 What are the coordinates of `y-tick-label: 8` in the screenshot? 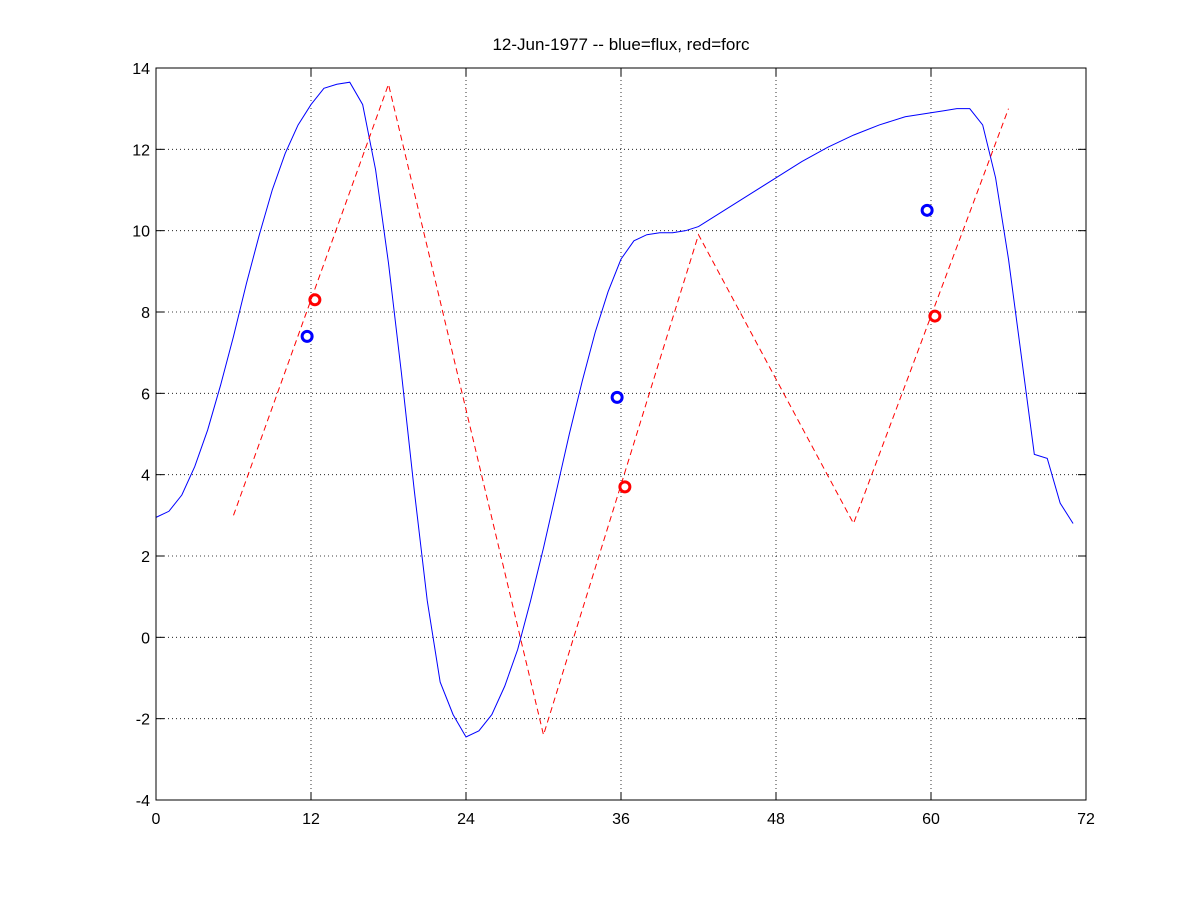 It's located at (145, 313).